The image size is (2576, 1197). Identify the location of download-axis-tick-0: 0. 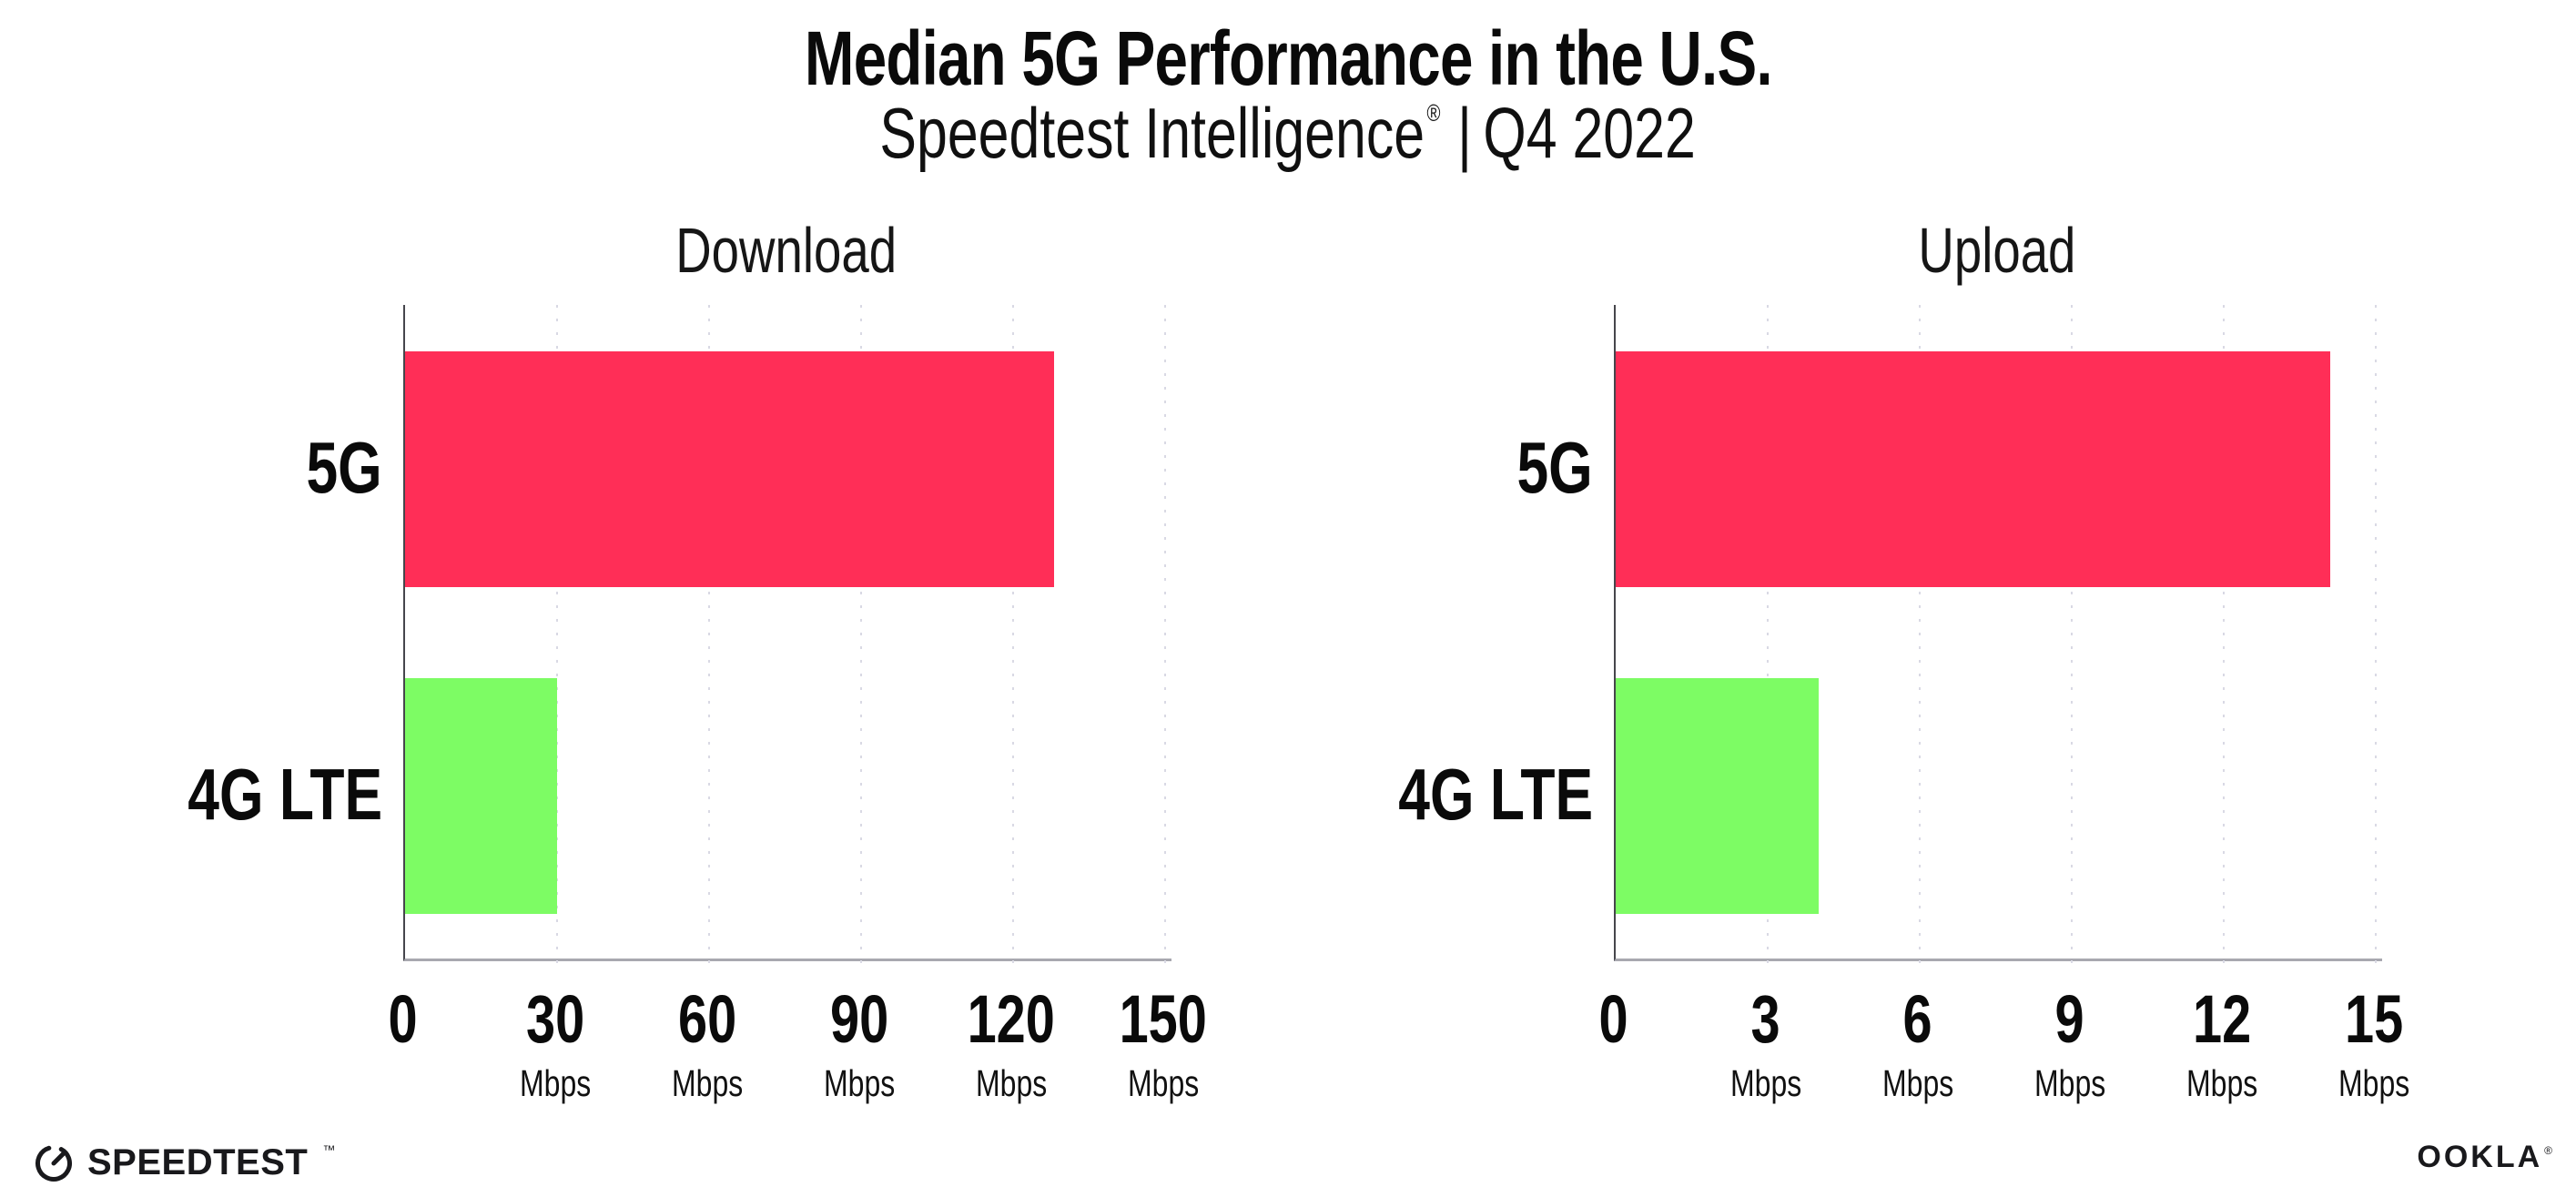
(403, 1019).